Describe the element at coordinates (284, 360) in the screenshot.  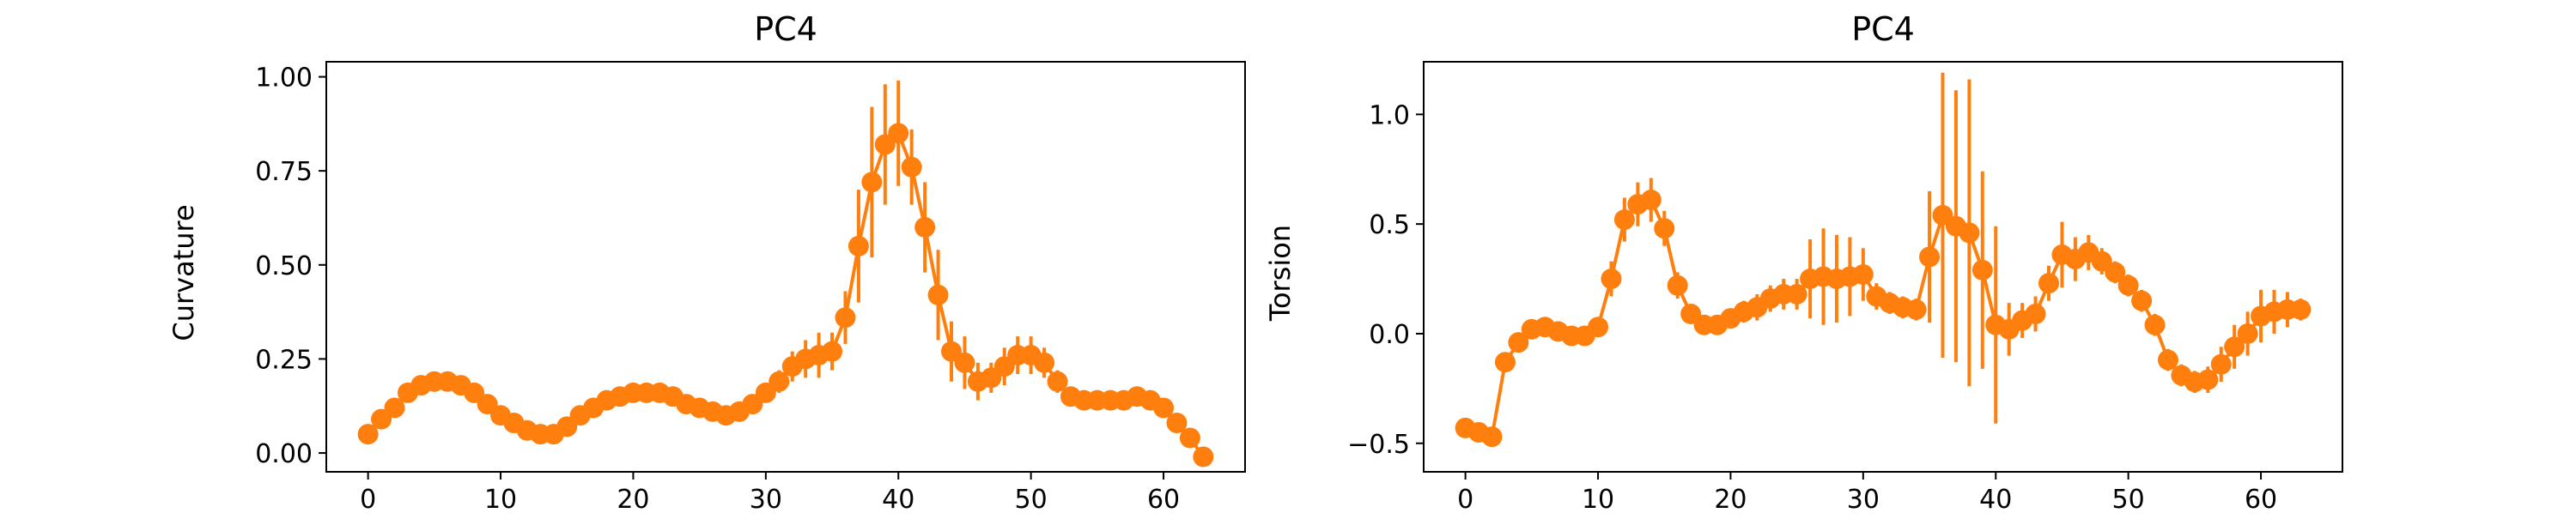
I see `y-tick-label: 0.25` at that location.